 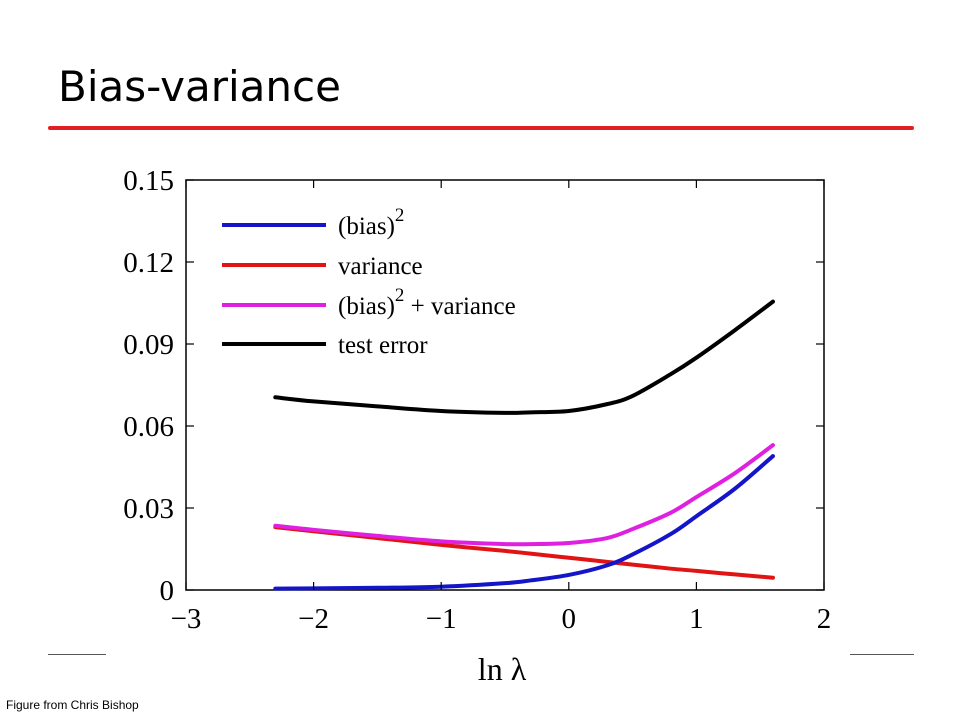 I want to click on x-axis-label: ln λ, so click(x=502, y=669).